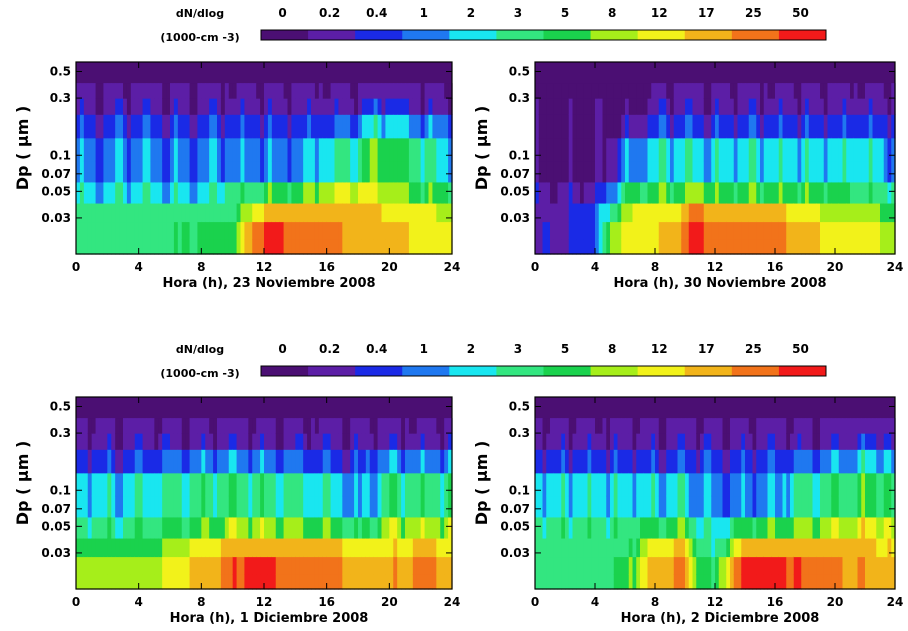 The width and height of the screenshot is (908, 631). I want to click on y-tick-label: 0.5, so click(519, 406).